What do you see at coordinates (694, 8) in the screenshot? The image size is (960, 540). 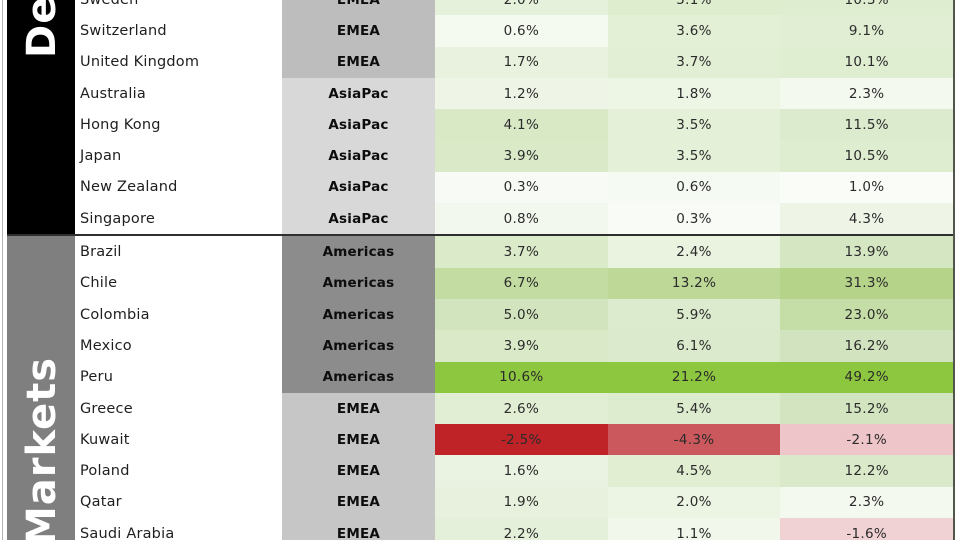 I see `value-cell: 5.1%` at bounding box center [694, 8].